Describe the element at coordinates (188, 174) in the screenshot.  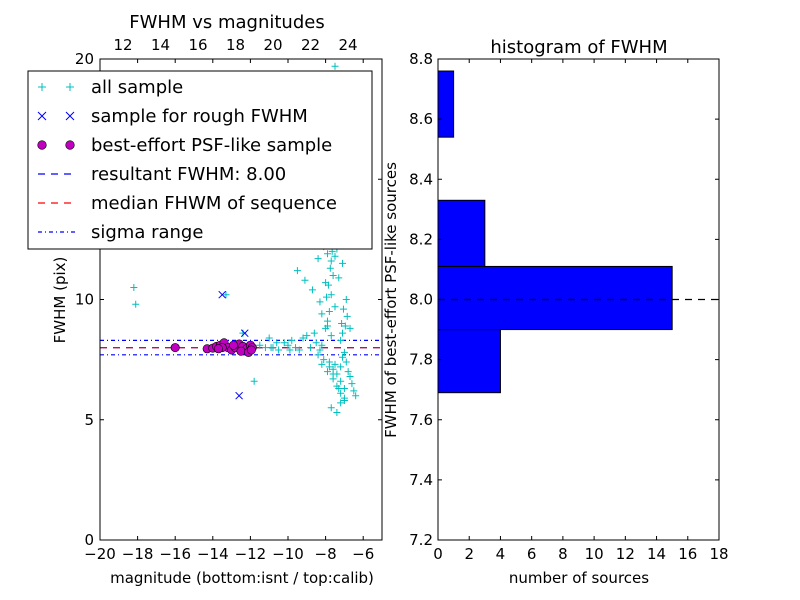
I see `legend-label: resultant FWHM: 8.00` at that location.